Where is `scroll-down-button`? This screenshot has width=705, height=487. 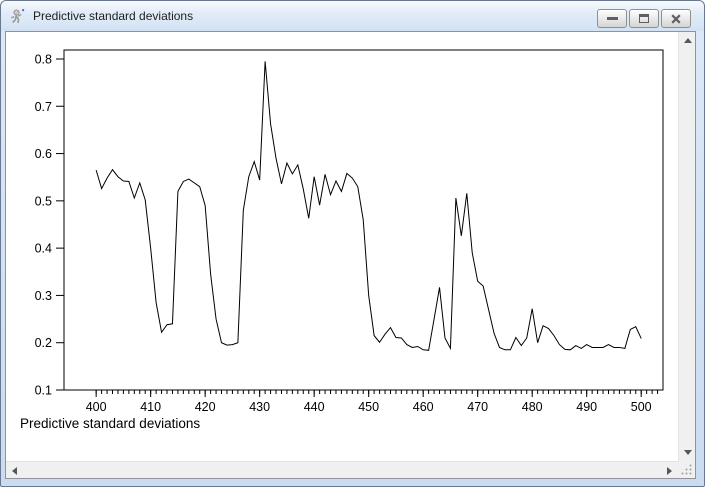 scroll-down-button is located at coordinates (687, 452).